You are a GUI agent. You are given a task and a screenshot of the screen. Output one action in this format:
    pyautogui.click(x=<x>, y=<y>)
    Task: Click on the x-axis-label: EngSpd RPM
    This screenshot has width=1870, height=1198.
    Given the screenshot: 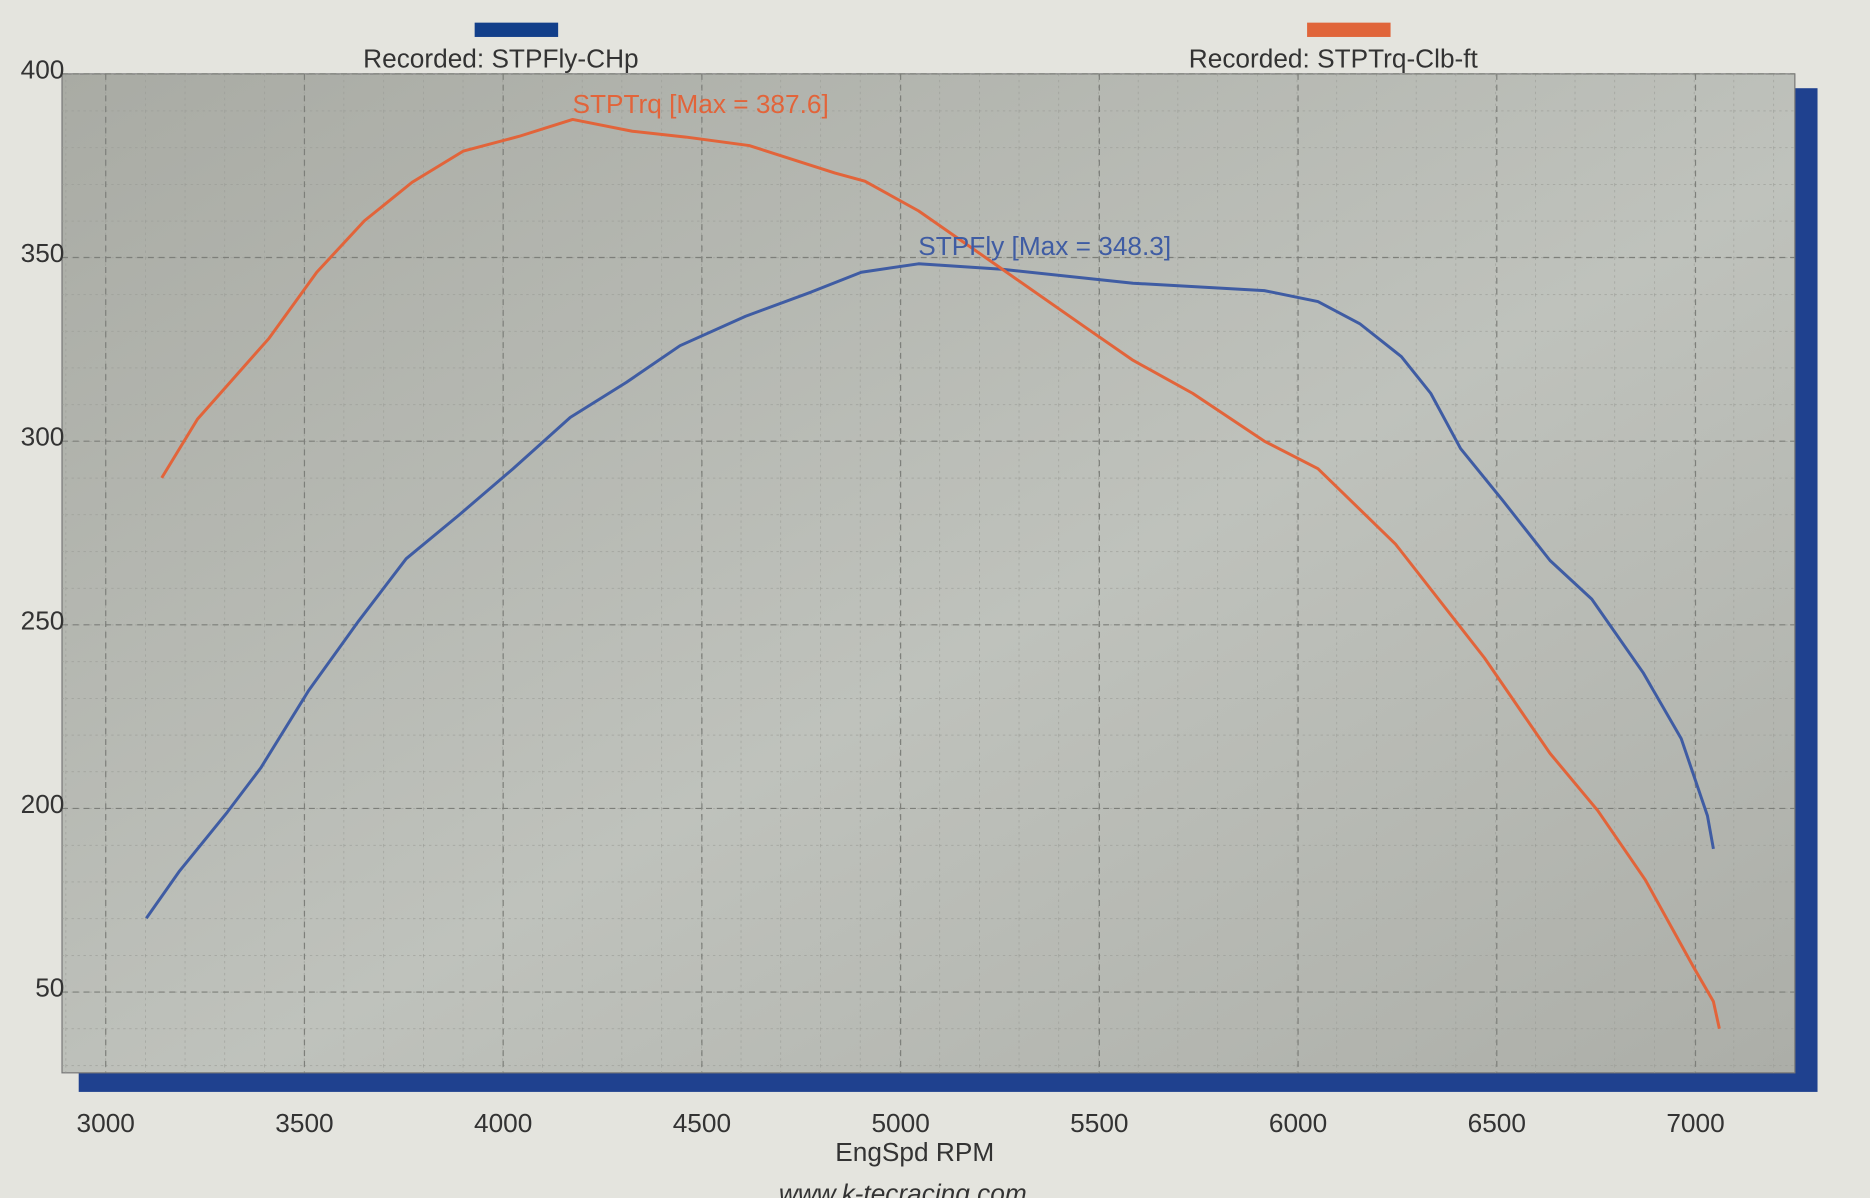 What is the action you would take?
    pyautogui.click(x=914, y=1152)
    